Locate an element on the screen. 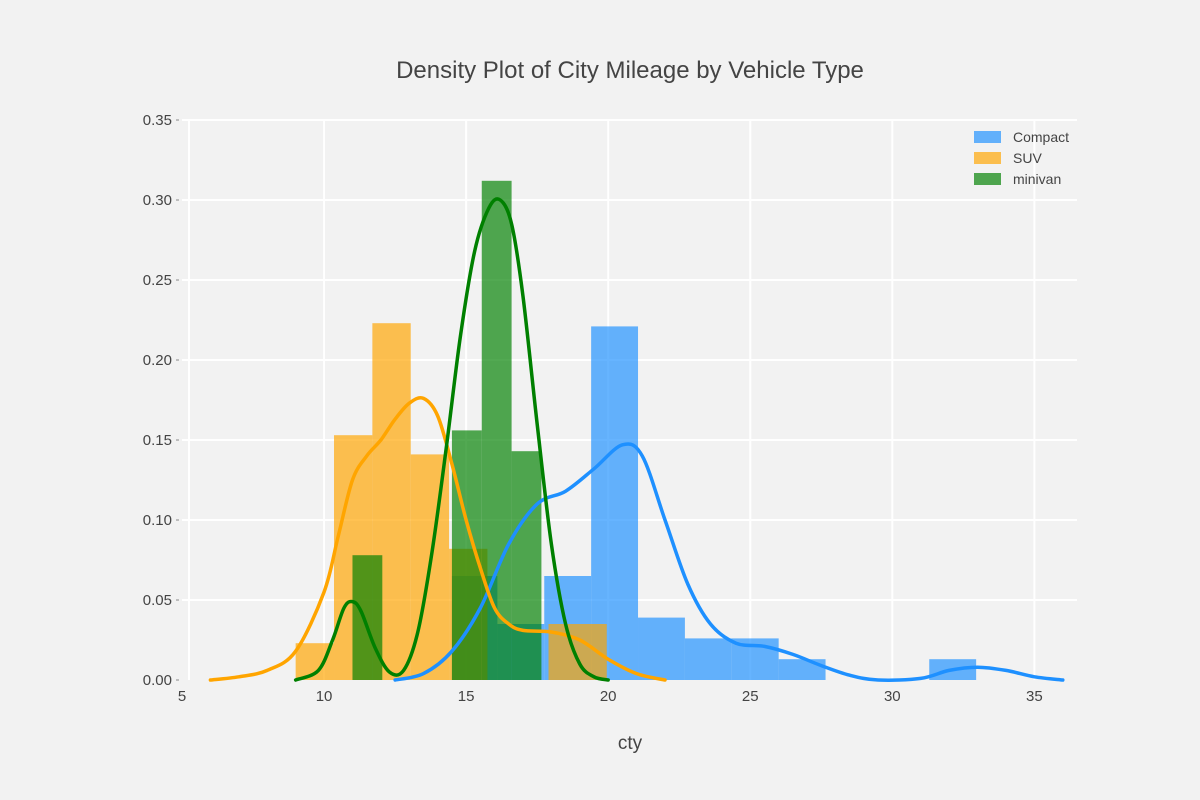  x-axis-label: cty is located at coordinates (630, 743).